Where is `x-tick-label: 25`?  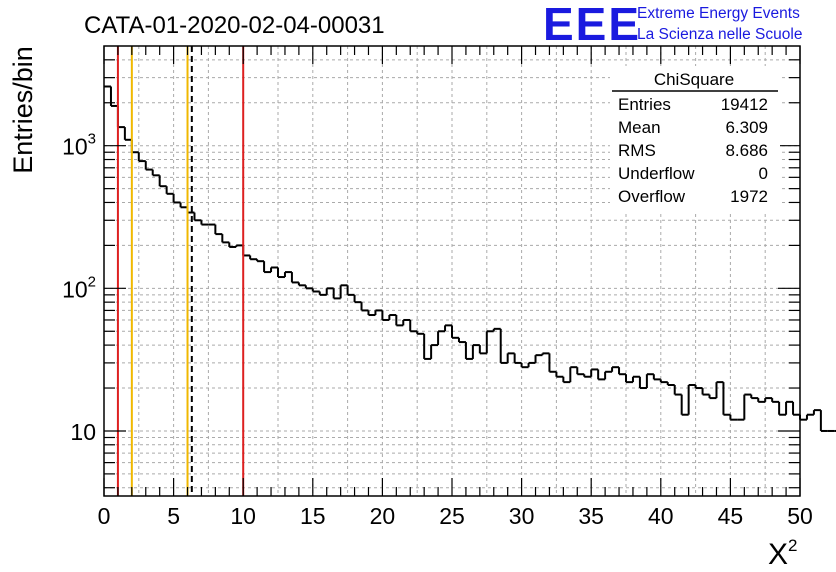
x-tick-label: 25 is located at coordinates (452, 516).